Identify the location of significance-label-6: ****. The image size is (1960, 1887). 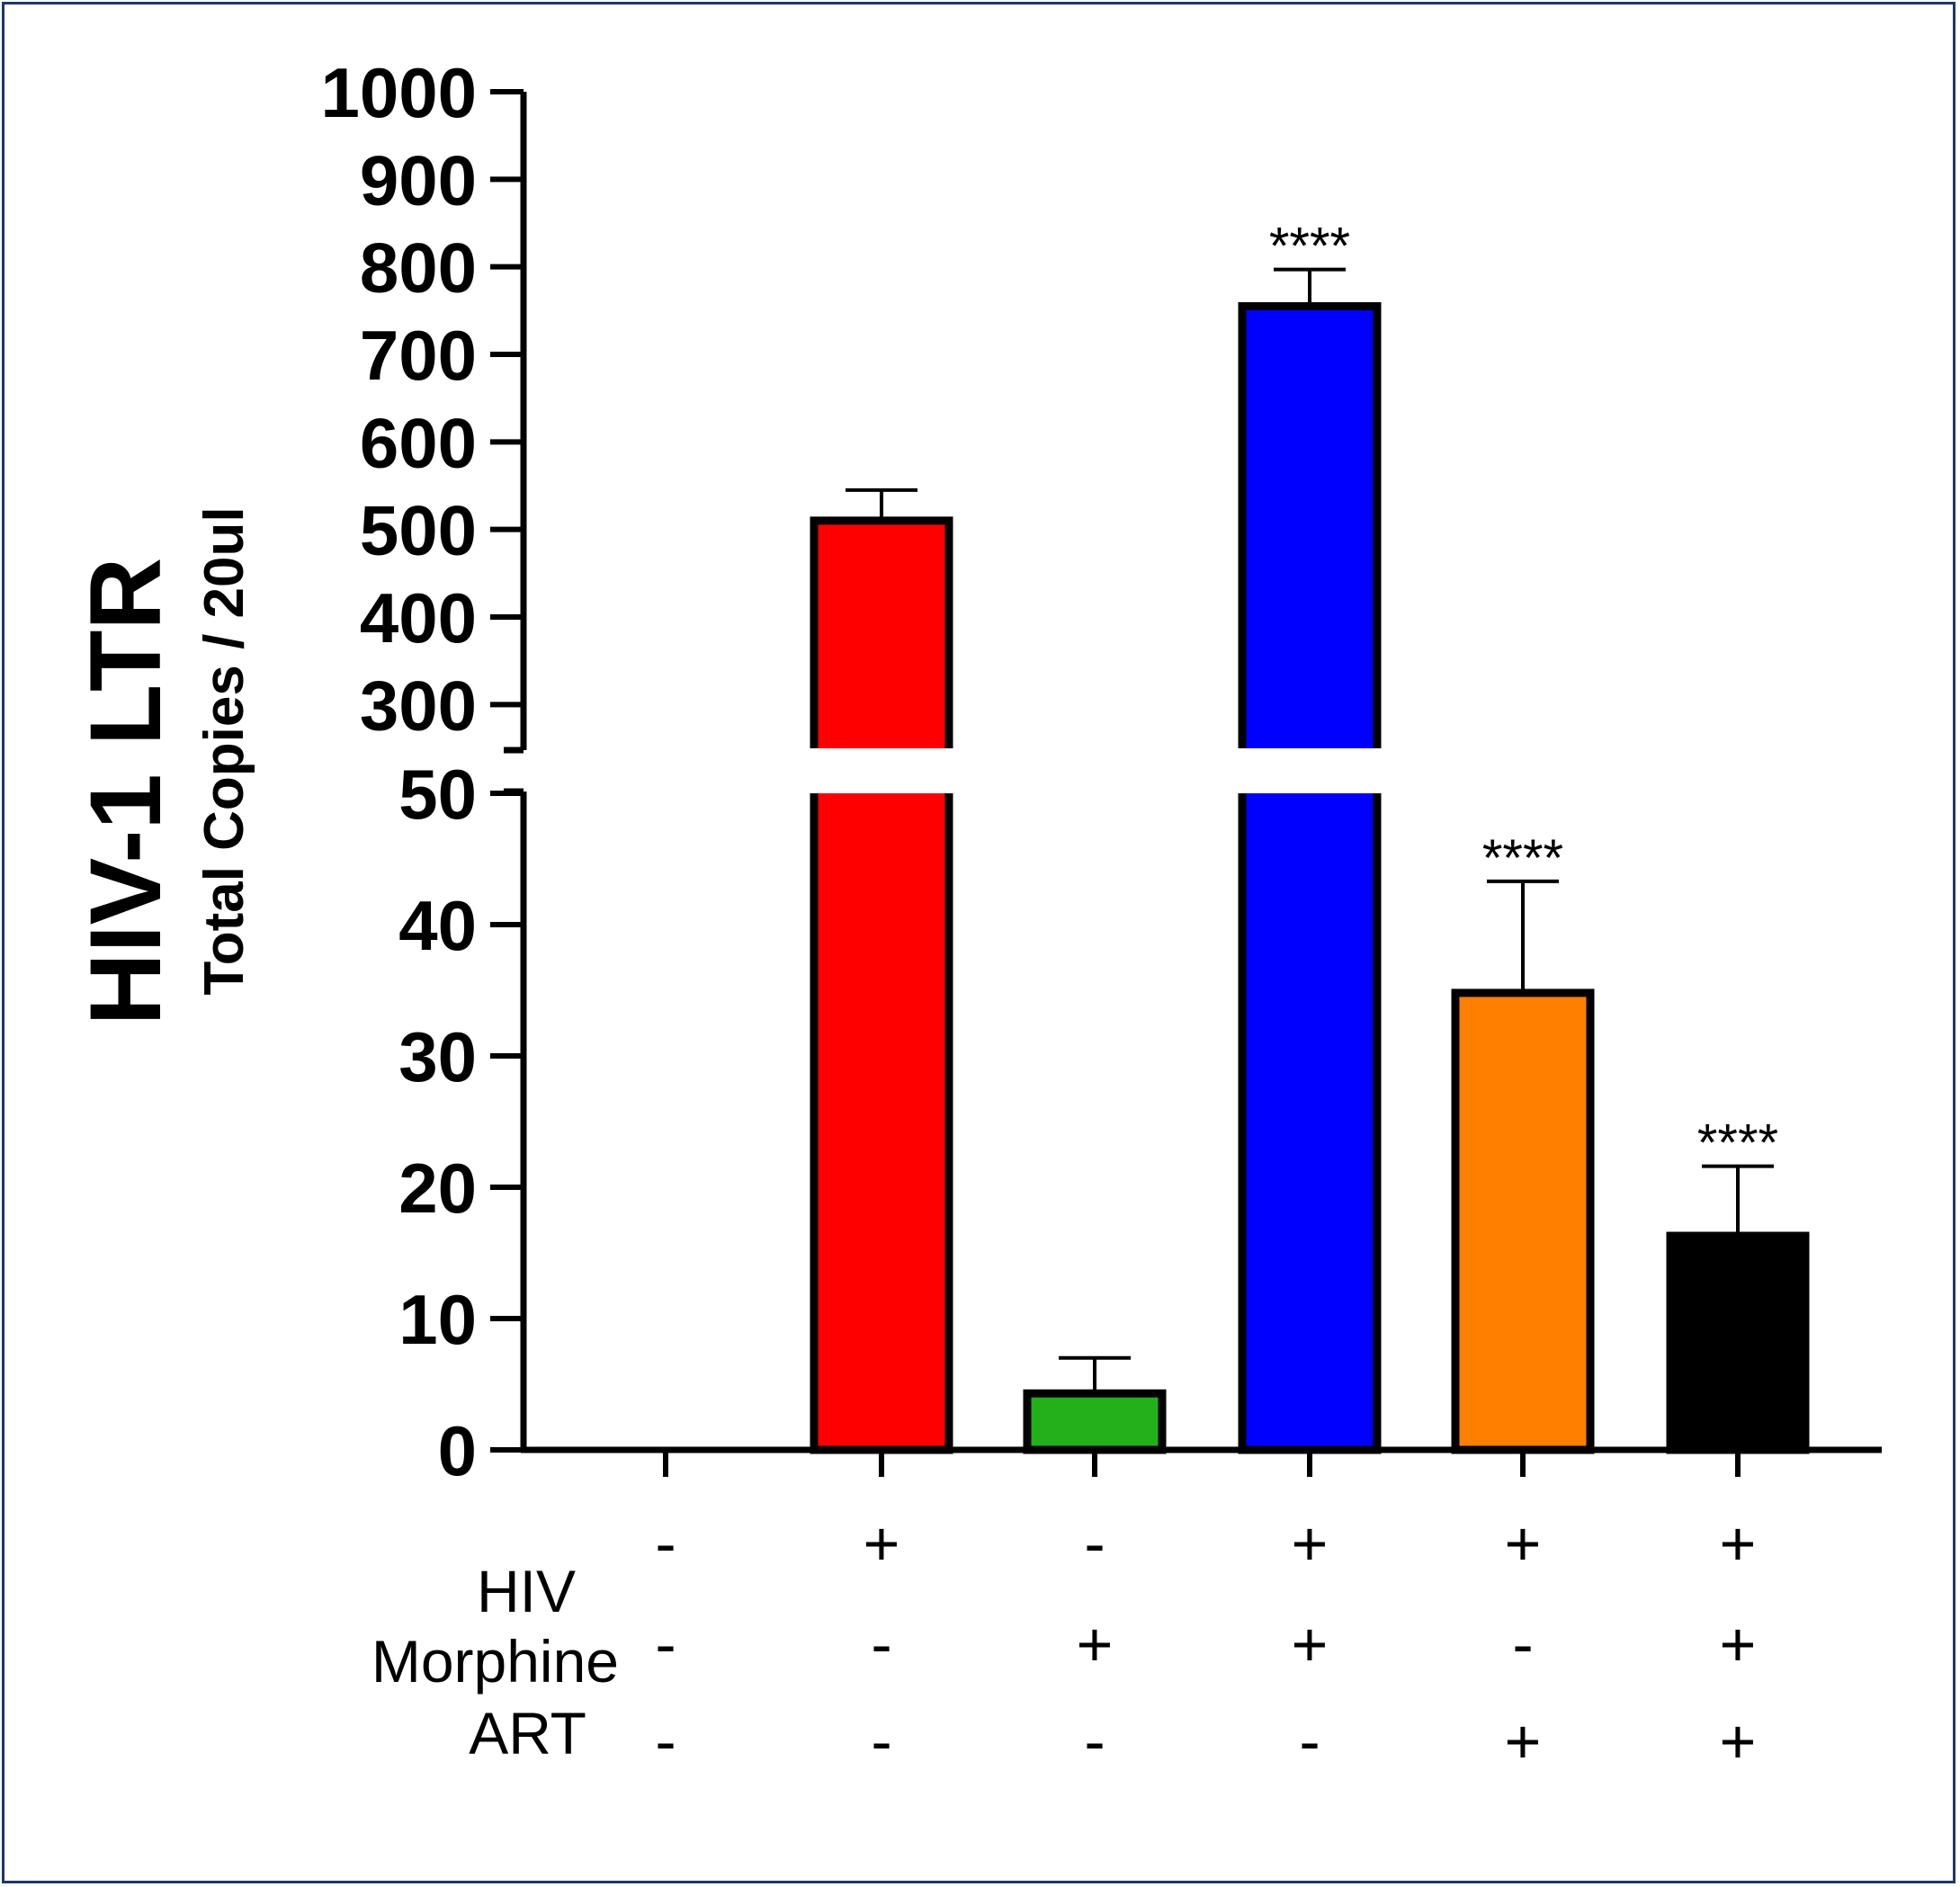
(1737, 1143).